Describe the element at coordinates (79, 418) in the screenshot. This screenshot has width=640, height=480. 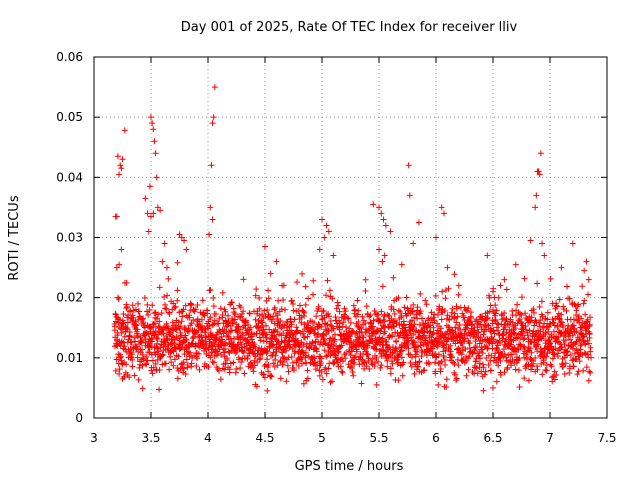
I see `y-tick-label: 0` at that location.